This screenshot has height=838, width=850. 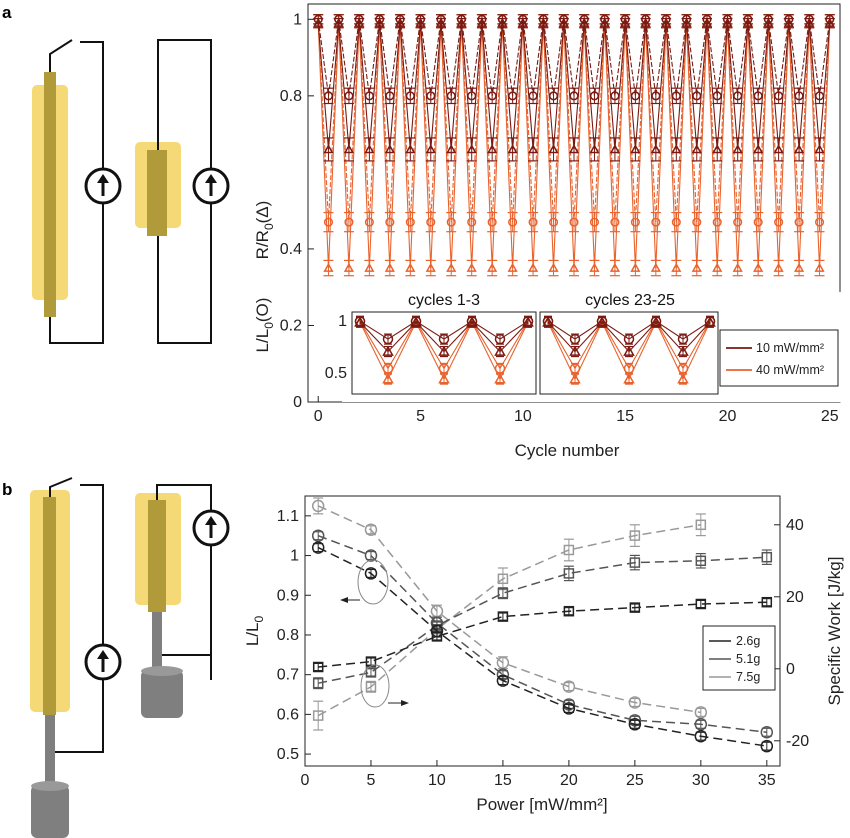 What do you see at coordinates (297, 402) in the screenshot?
I see `y-tick-label: 0` at bounding box center [297, 402].